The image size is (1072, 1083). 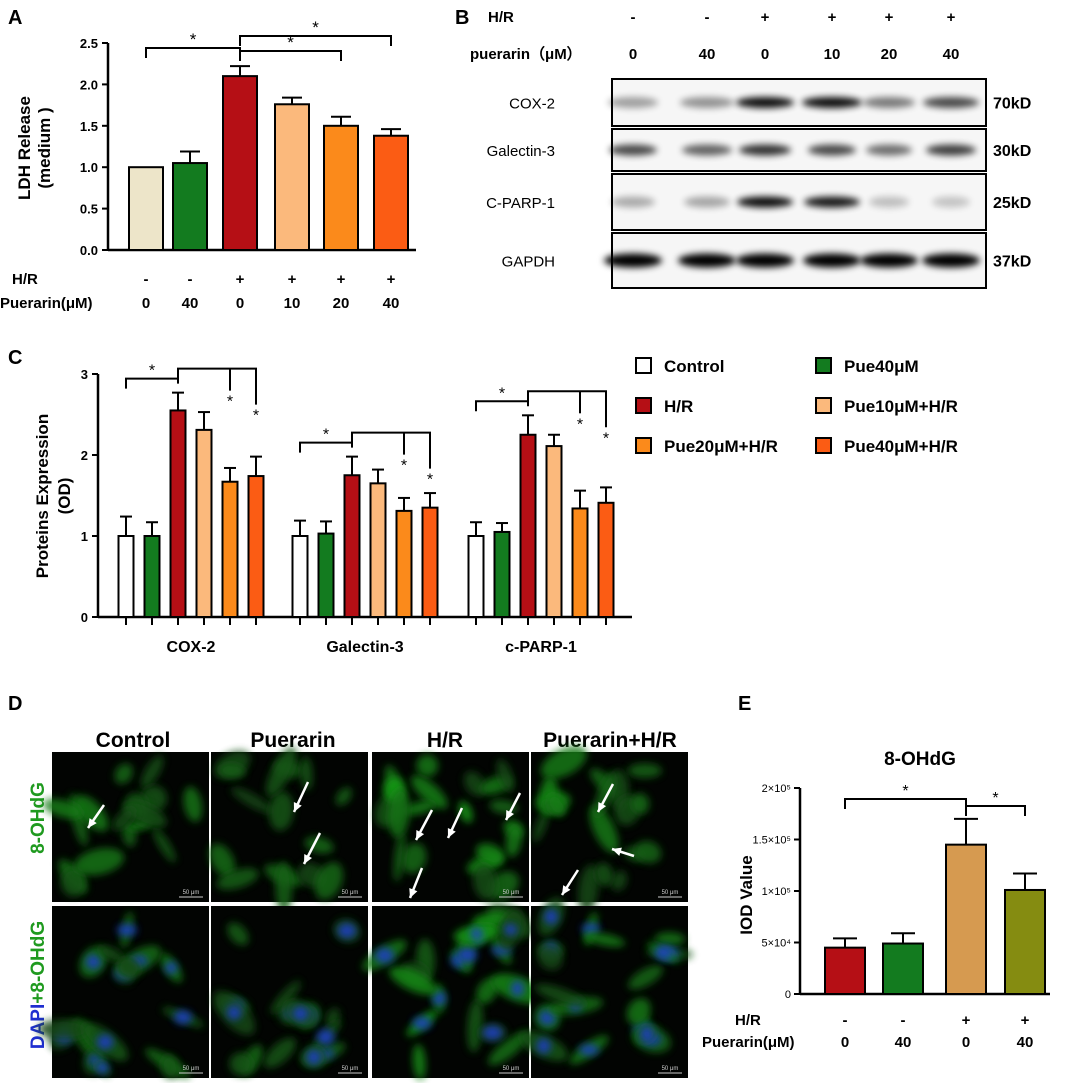 I want to click on panel-e-cond-value: 0, so click(x=845, y=1042).